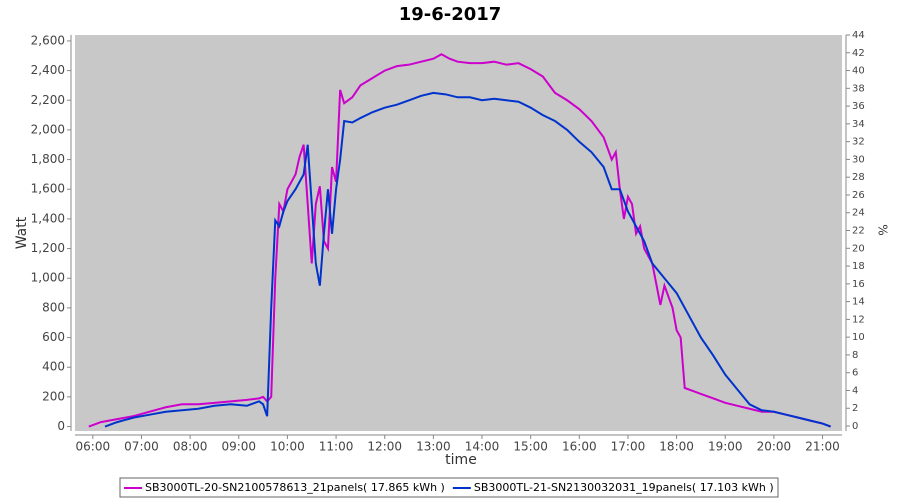 Image resolution: width=900 pixels, height=504 pixels. I want to click on y2-tick-label: 14, so click(858, 302).